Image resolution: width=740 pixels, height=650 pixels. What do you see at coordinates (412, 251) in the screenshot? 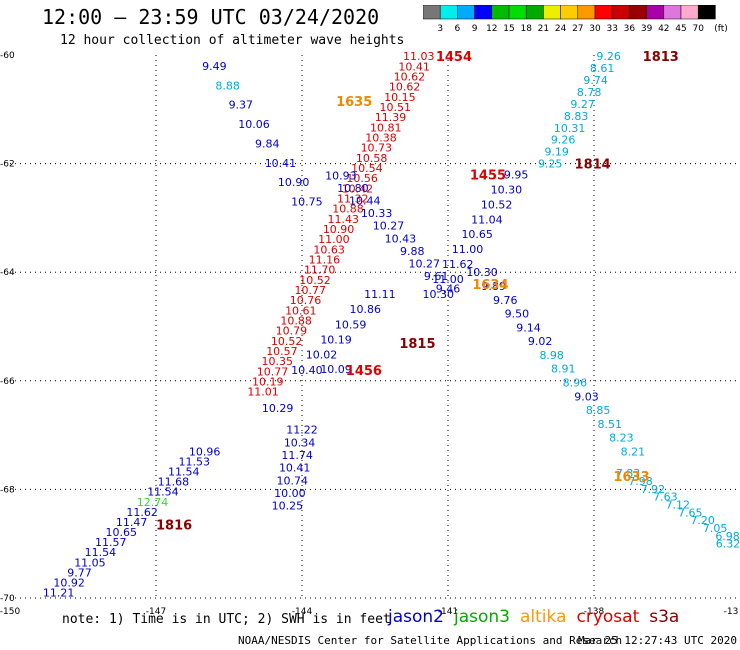
I see `swh-value-label: 9.88` at bounding box center [412, 251].